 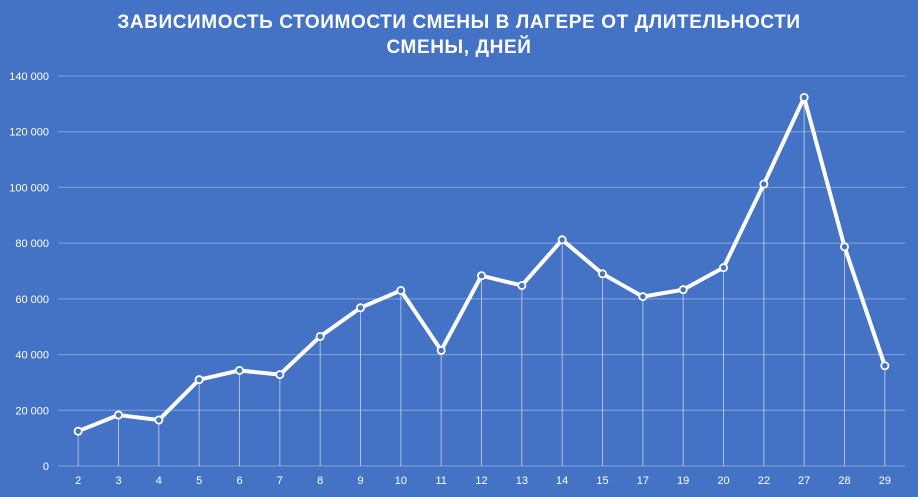 What do you see at coordinates (32, 411) in the screenshot?
I see `y-tick-label: 20 000` at bounding box center [32, 411].